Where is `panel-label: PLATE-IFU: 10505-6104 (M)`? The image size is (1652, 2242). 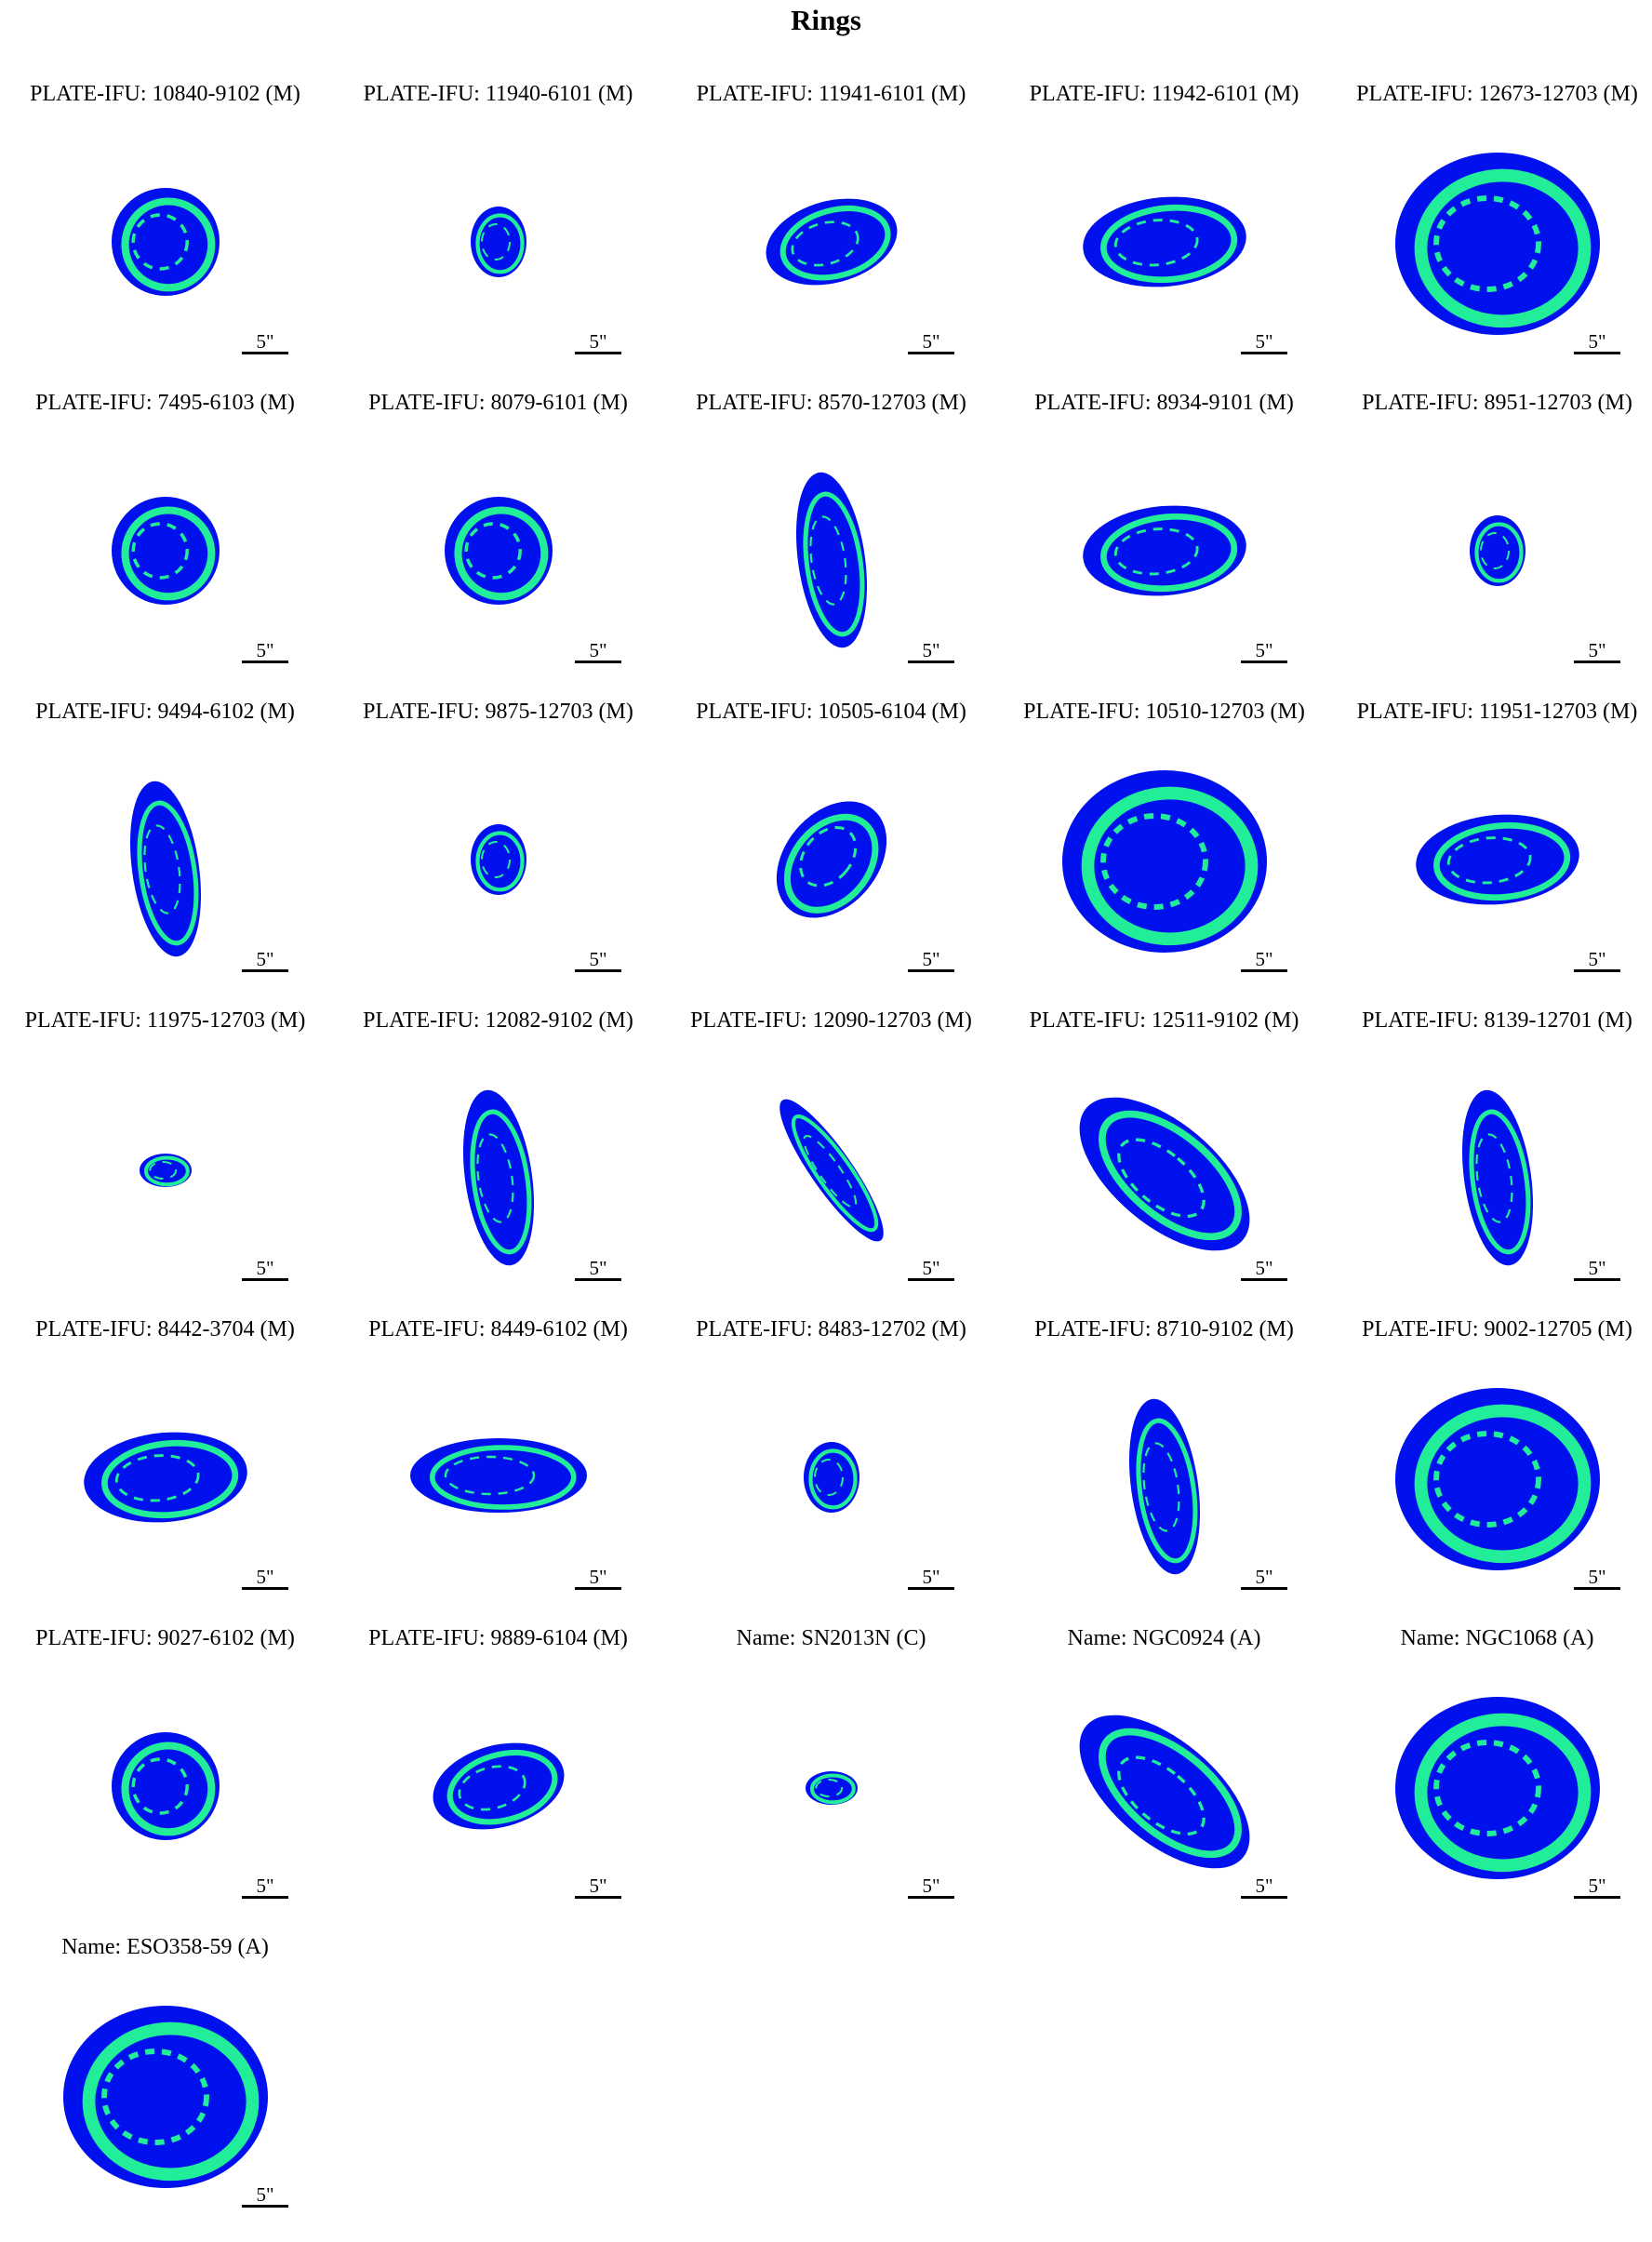
panel-label: PLATE-IFU: 10505-6104 (M) is located at coordinates (831, 712).